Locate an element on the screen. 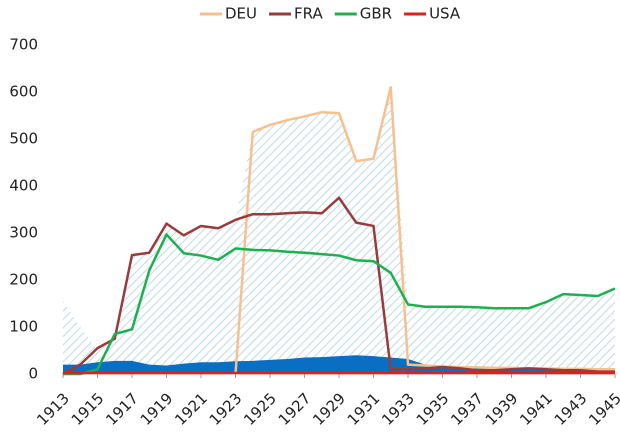 This screenshot has width=620, height=432. x-tick-label: 1935 is located at coordinates (433, 409).